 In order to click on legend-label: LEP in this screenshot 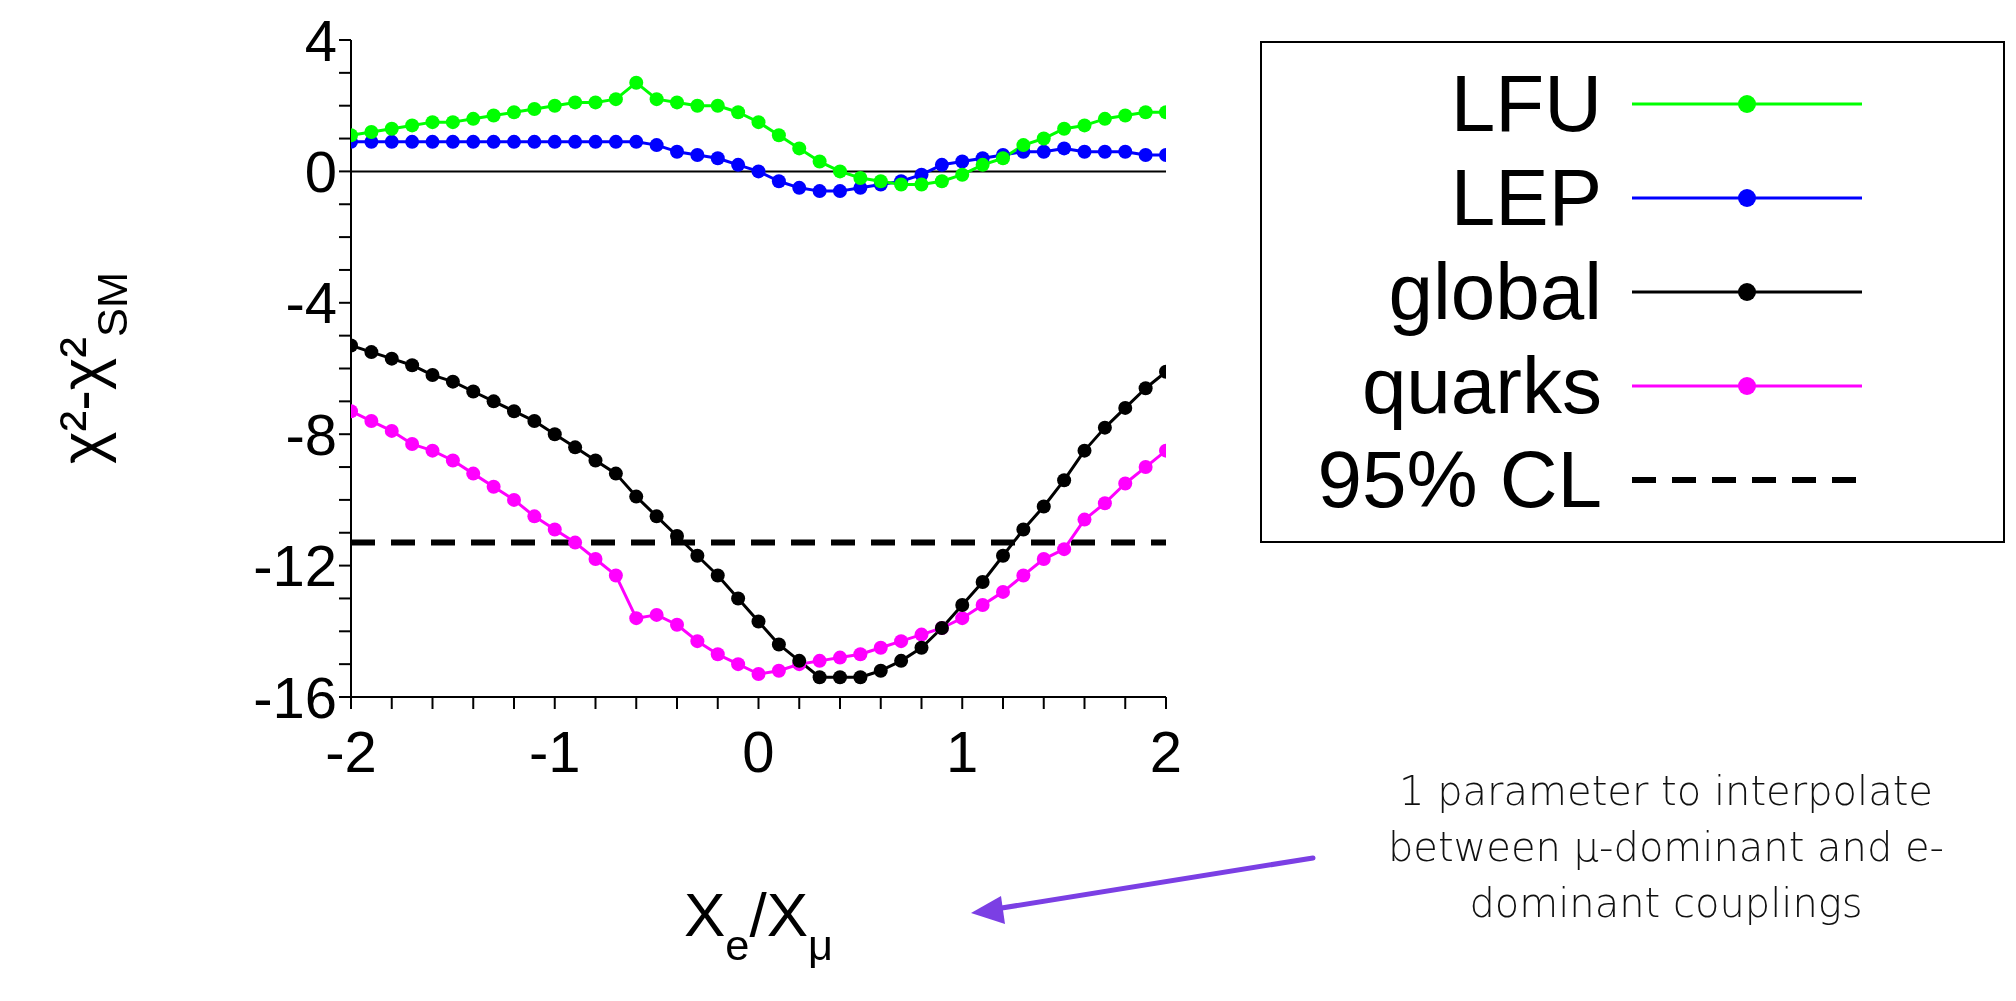, I will do `click(1525, 198)`.